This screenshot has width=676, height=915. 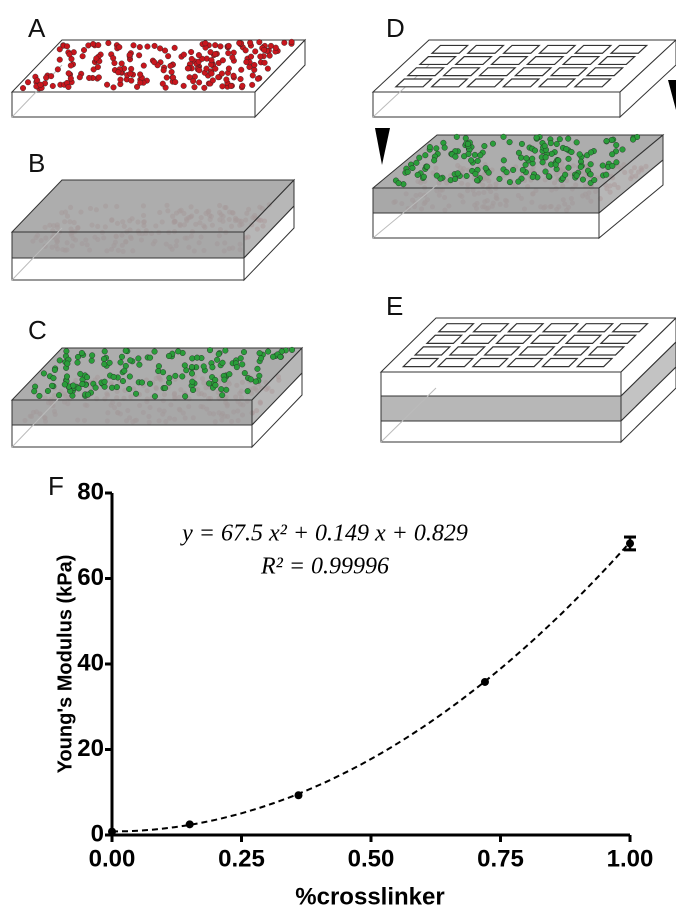 I want to click on arrow-marker, so click(x=672, y=95).